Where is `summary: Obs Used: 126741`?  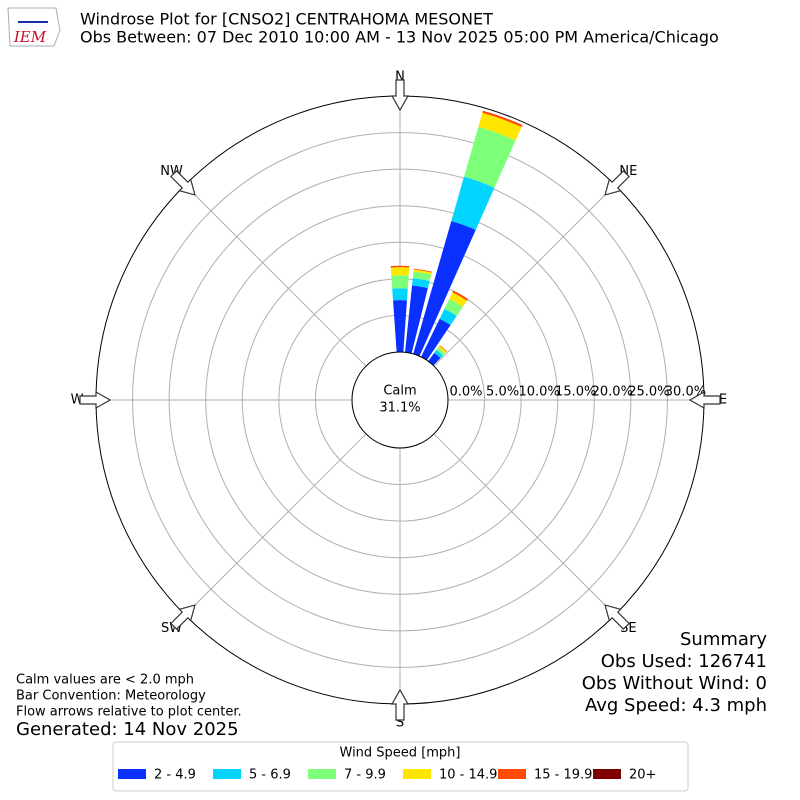
summary: Obs Used: 126741 is located at coordinates (684, 661).